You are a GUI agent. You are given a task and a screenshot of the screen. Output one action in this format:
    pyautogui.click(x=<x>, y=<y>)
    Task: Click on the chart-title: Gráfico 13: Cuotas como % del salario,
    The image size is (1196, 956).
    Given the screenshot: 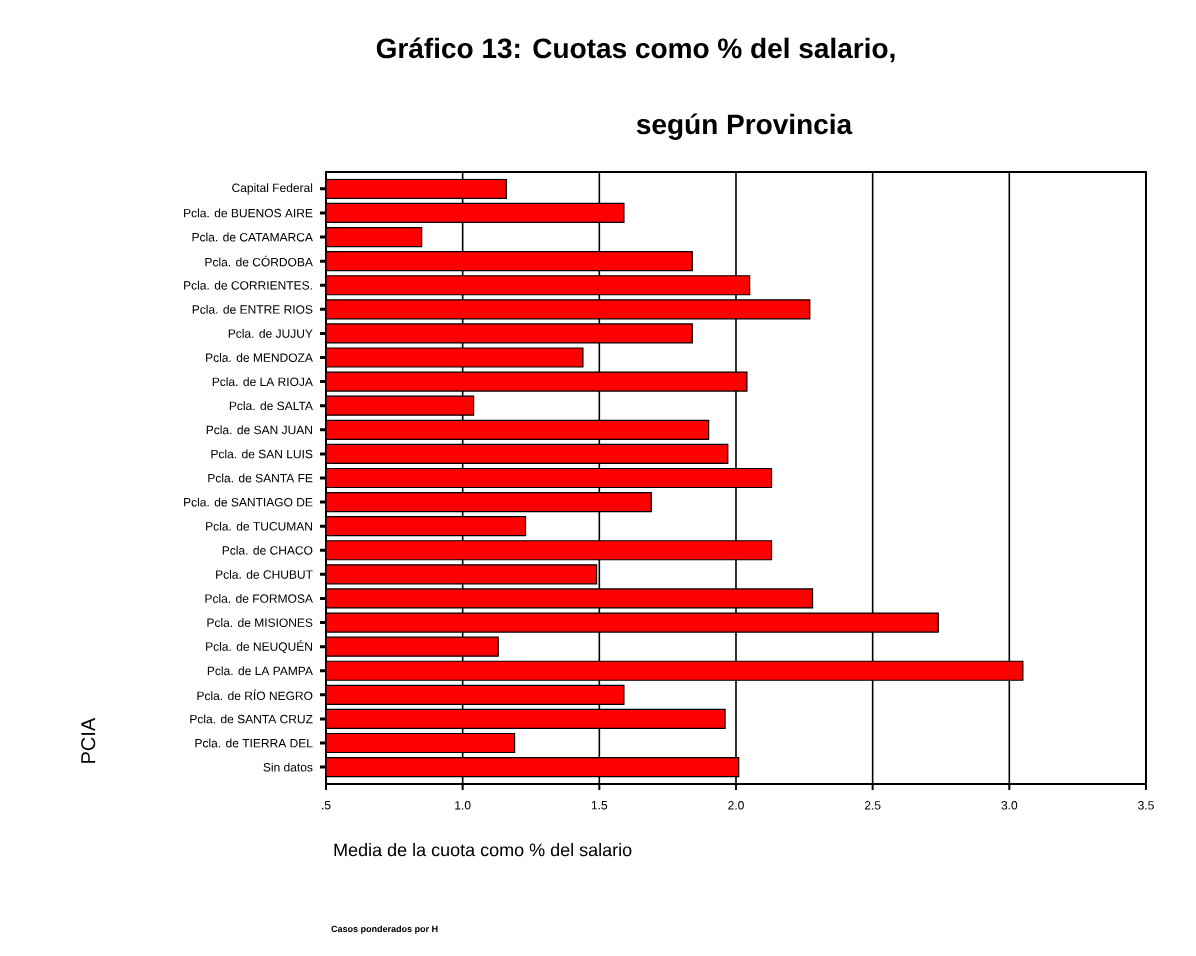 What is the action you would take?
    pyautogui.click(x=635, y=50)
    